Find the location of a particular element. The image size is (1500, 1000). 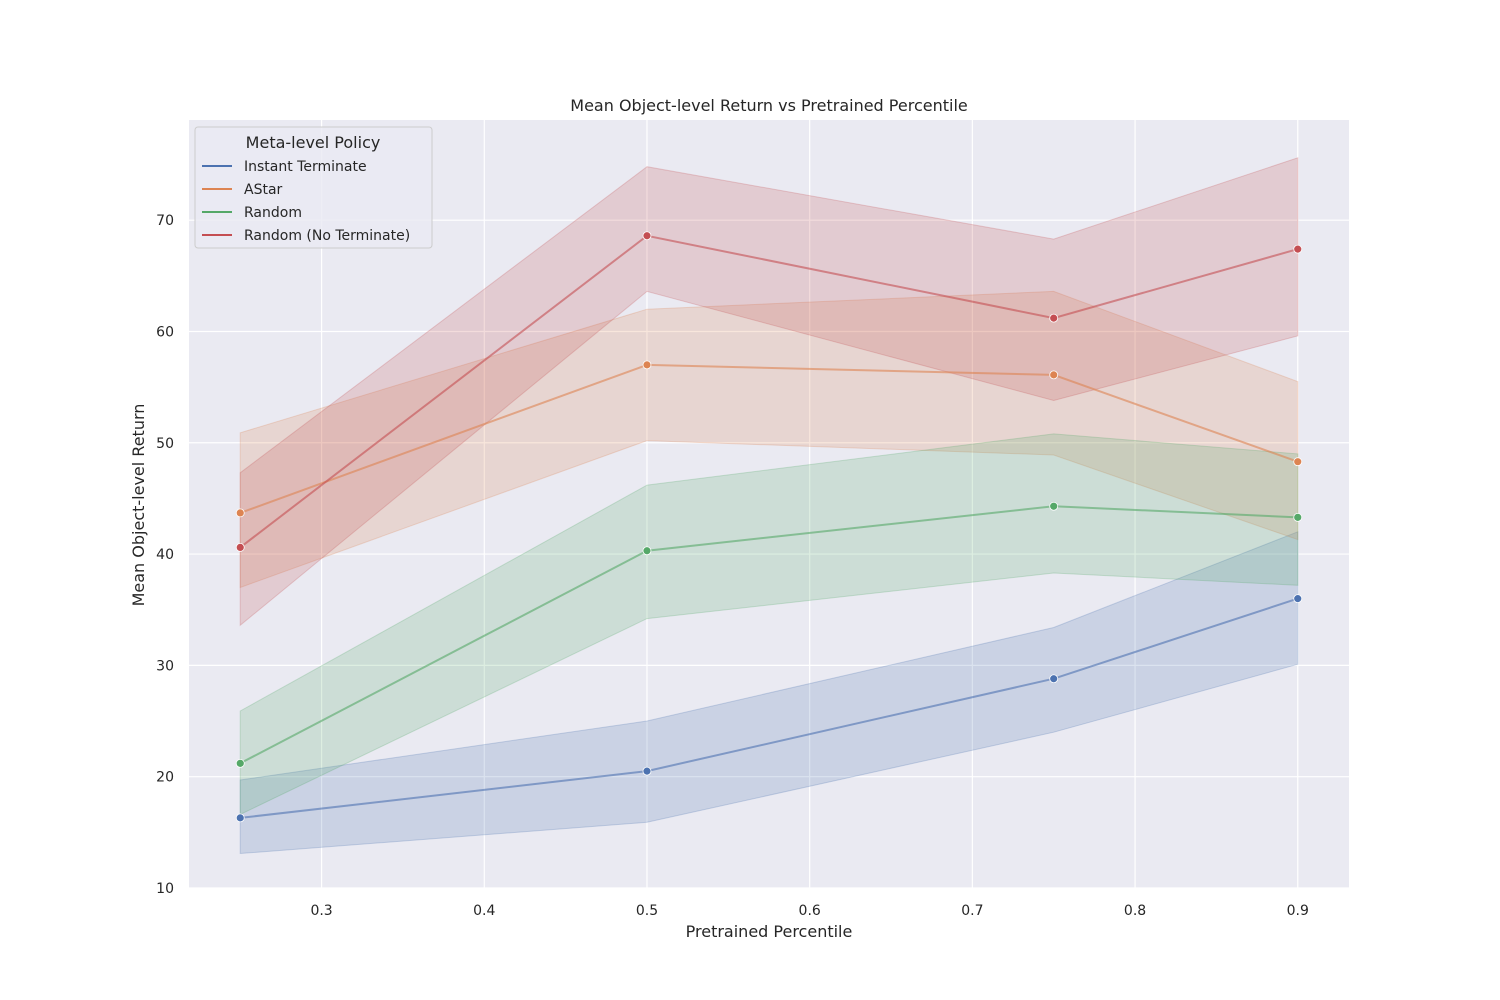

y-tick-label: 50 is located at coordinates (165, 444).